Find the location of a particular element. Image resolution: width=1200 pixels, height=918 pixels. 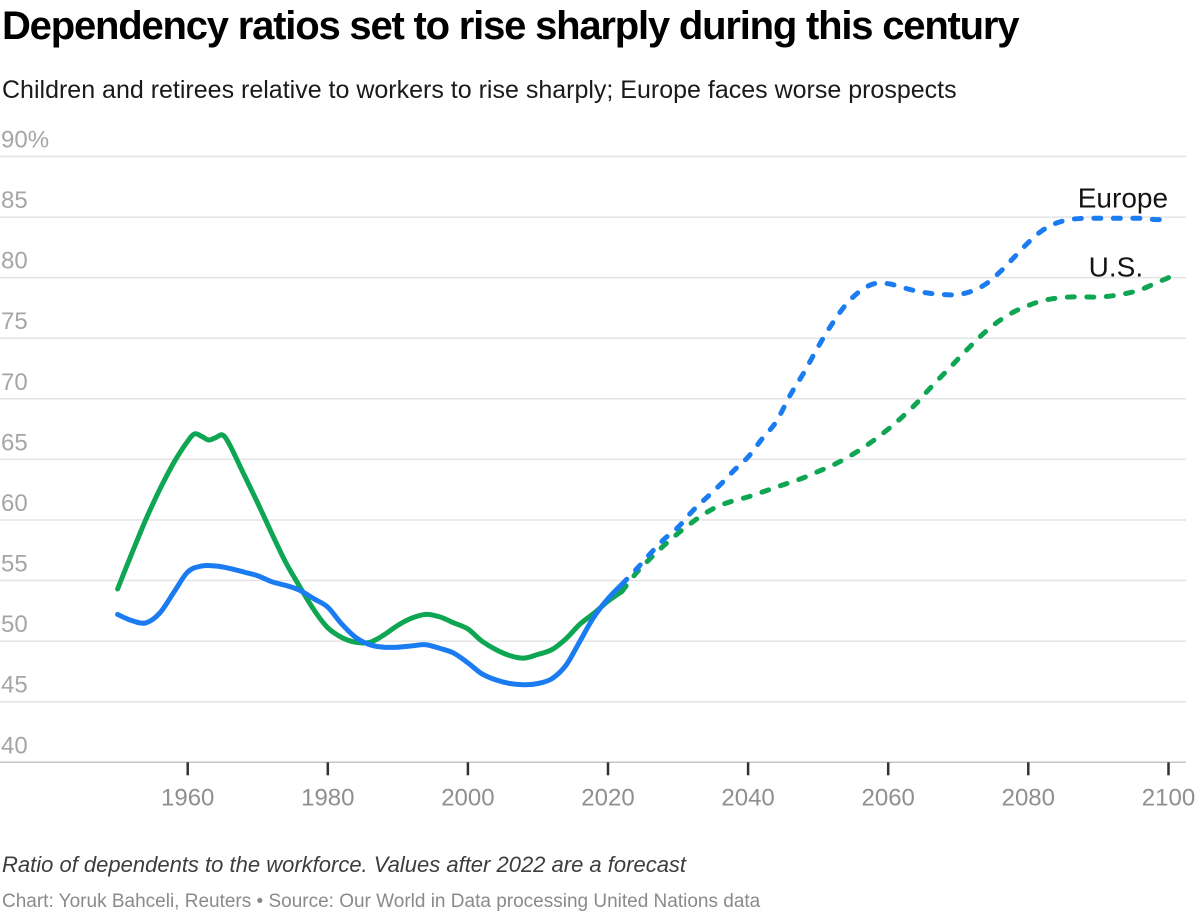

y-axis-tick-label: 85 is located at coordinates (14, 200).